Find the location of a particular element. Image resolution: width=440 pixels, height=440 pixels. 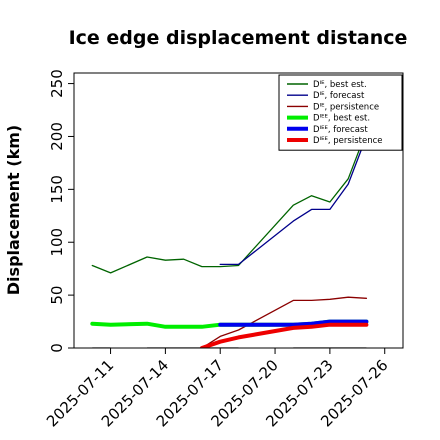

legend-box is located at coordinates (340, 112).